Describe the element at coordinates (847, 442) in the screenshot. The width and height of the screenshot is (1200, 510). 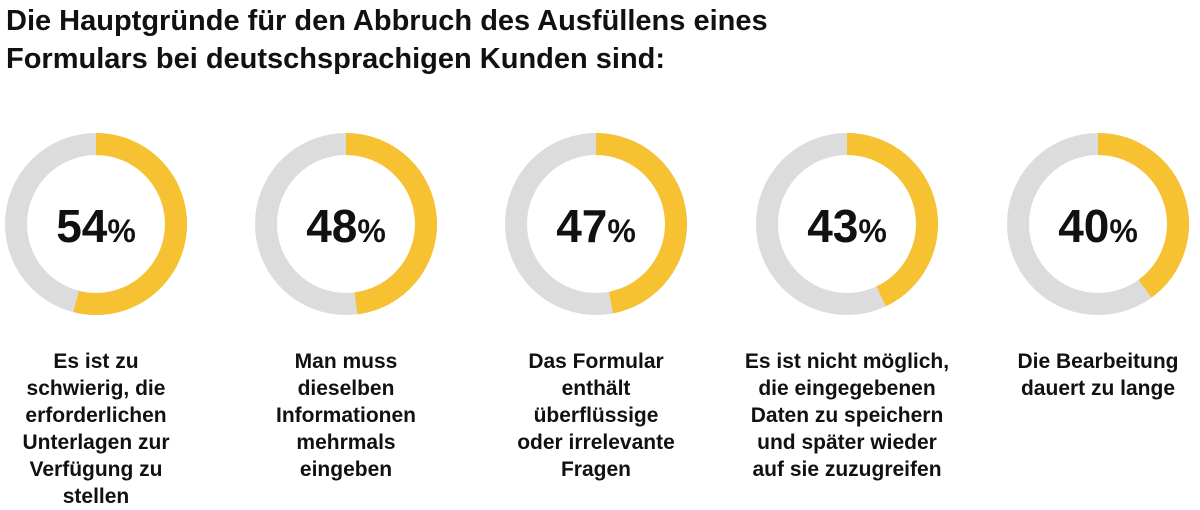
I see `caption-line: und später wieder` at that location.